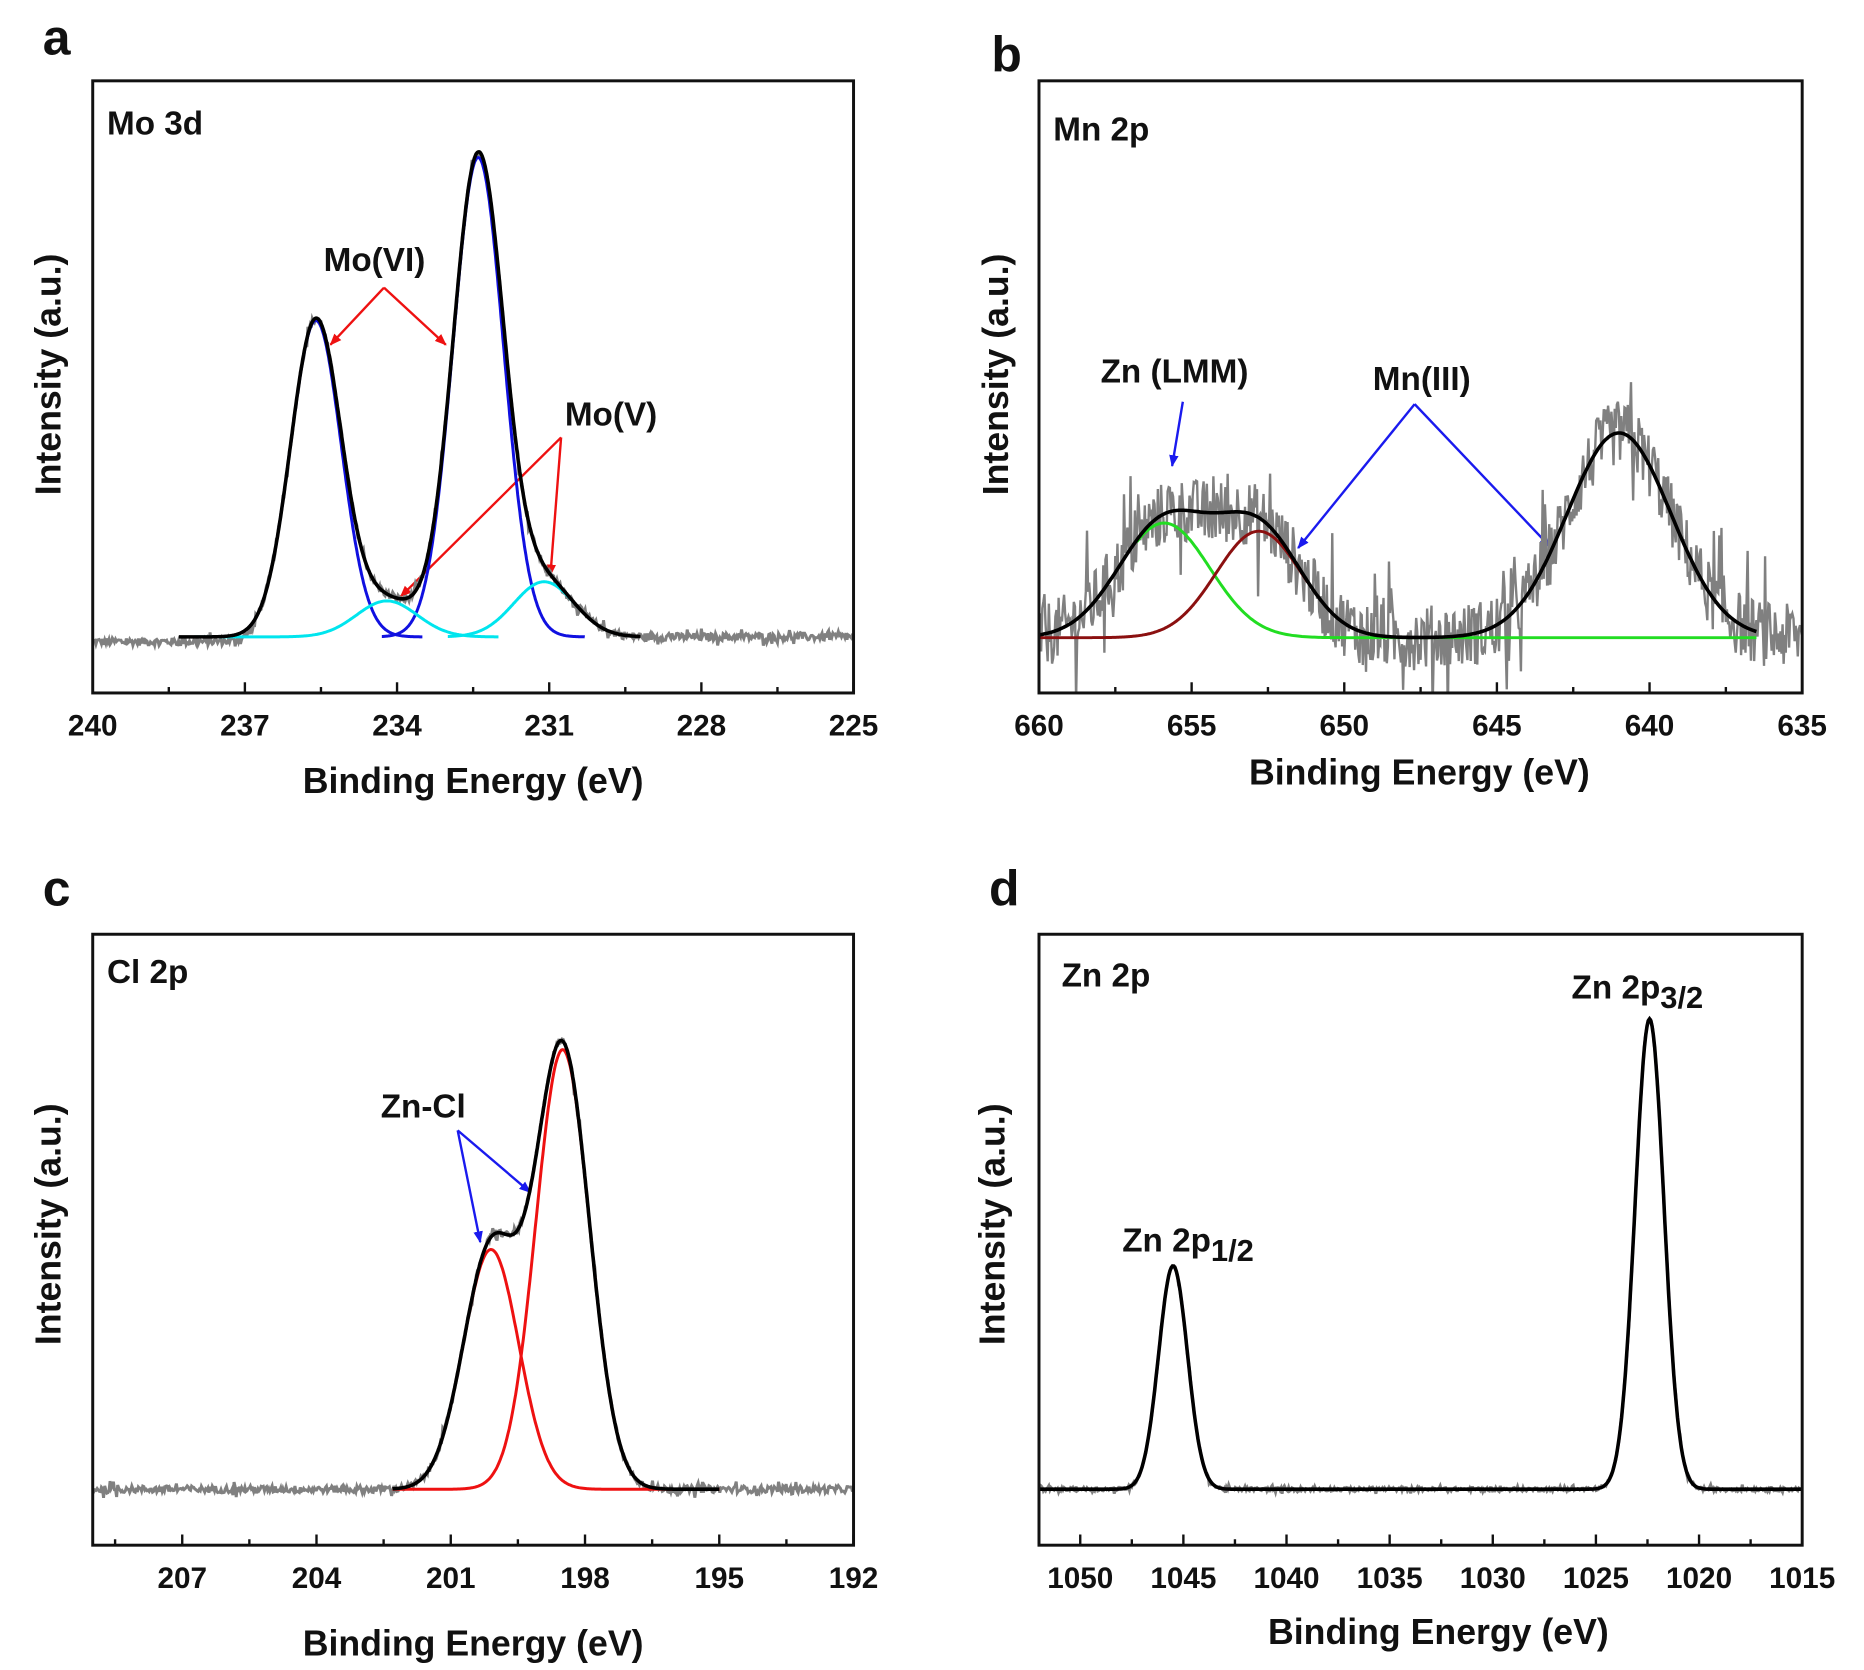  What do you see at coordinates (423, 1106) in the screenshot?
I see `annotation-label: Zn-Cl` at bounding box center [423, 1106].